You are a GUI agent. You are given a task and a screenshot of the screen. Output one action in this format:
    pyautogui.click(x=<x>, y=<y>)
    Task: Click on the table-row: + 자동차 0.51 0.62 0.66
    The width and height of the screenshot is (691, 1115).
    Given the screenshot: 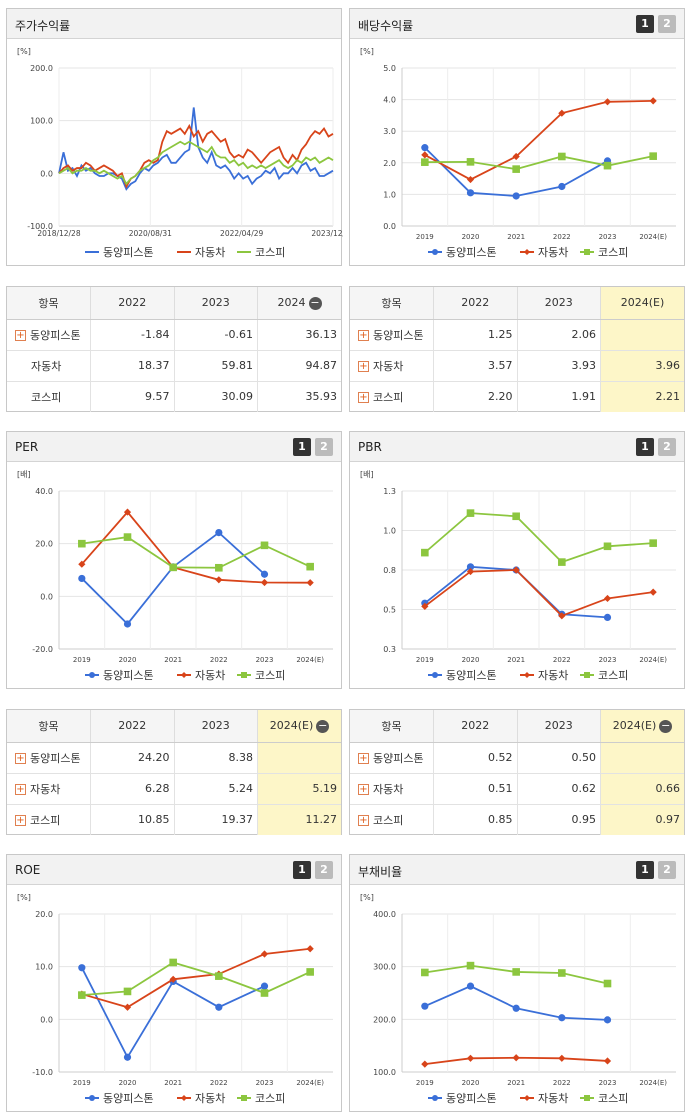 What is the action you would take?
    pyautogui.click(x=517, y=788)
    